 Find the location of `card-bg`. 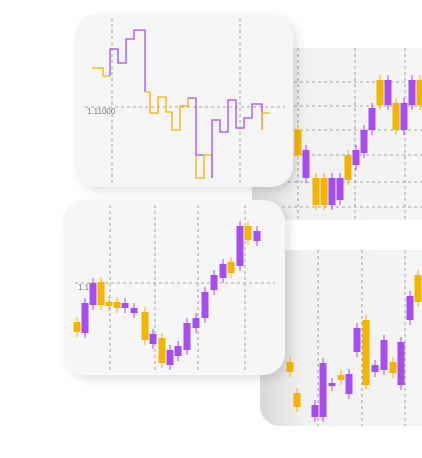

card-bg is located at coordinates (341, 338).